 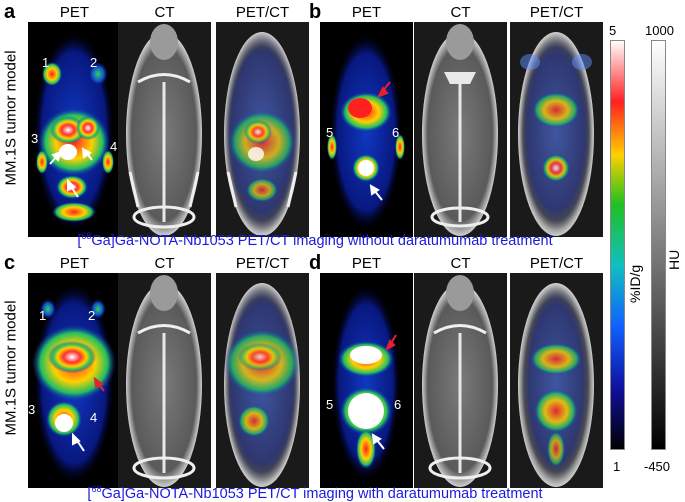 I want to click on image-c-petct, so click(x=262, y=380).